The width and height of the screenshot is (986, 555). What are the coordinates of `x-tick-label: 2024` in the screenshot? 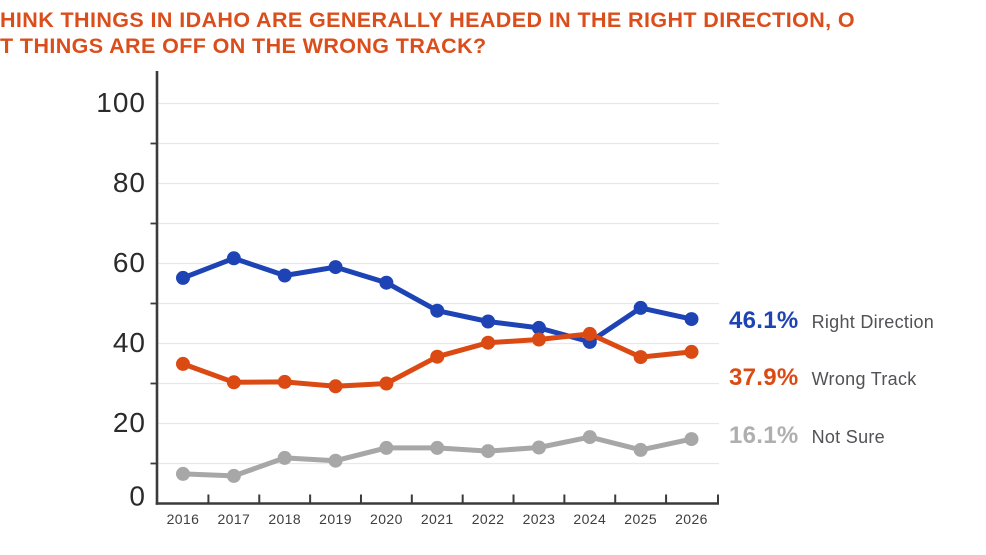 It's located at (589, 519).